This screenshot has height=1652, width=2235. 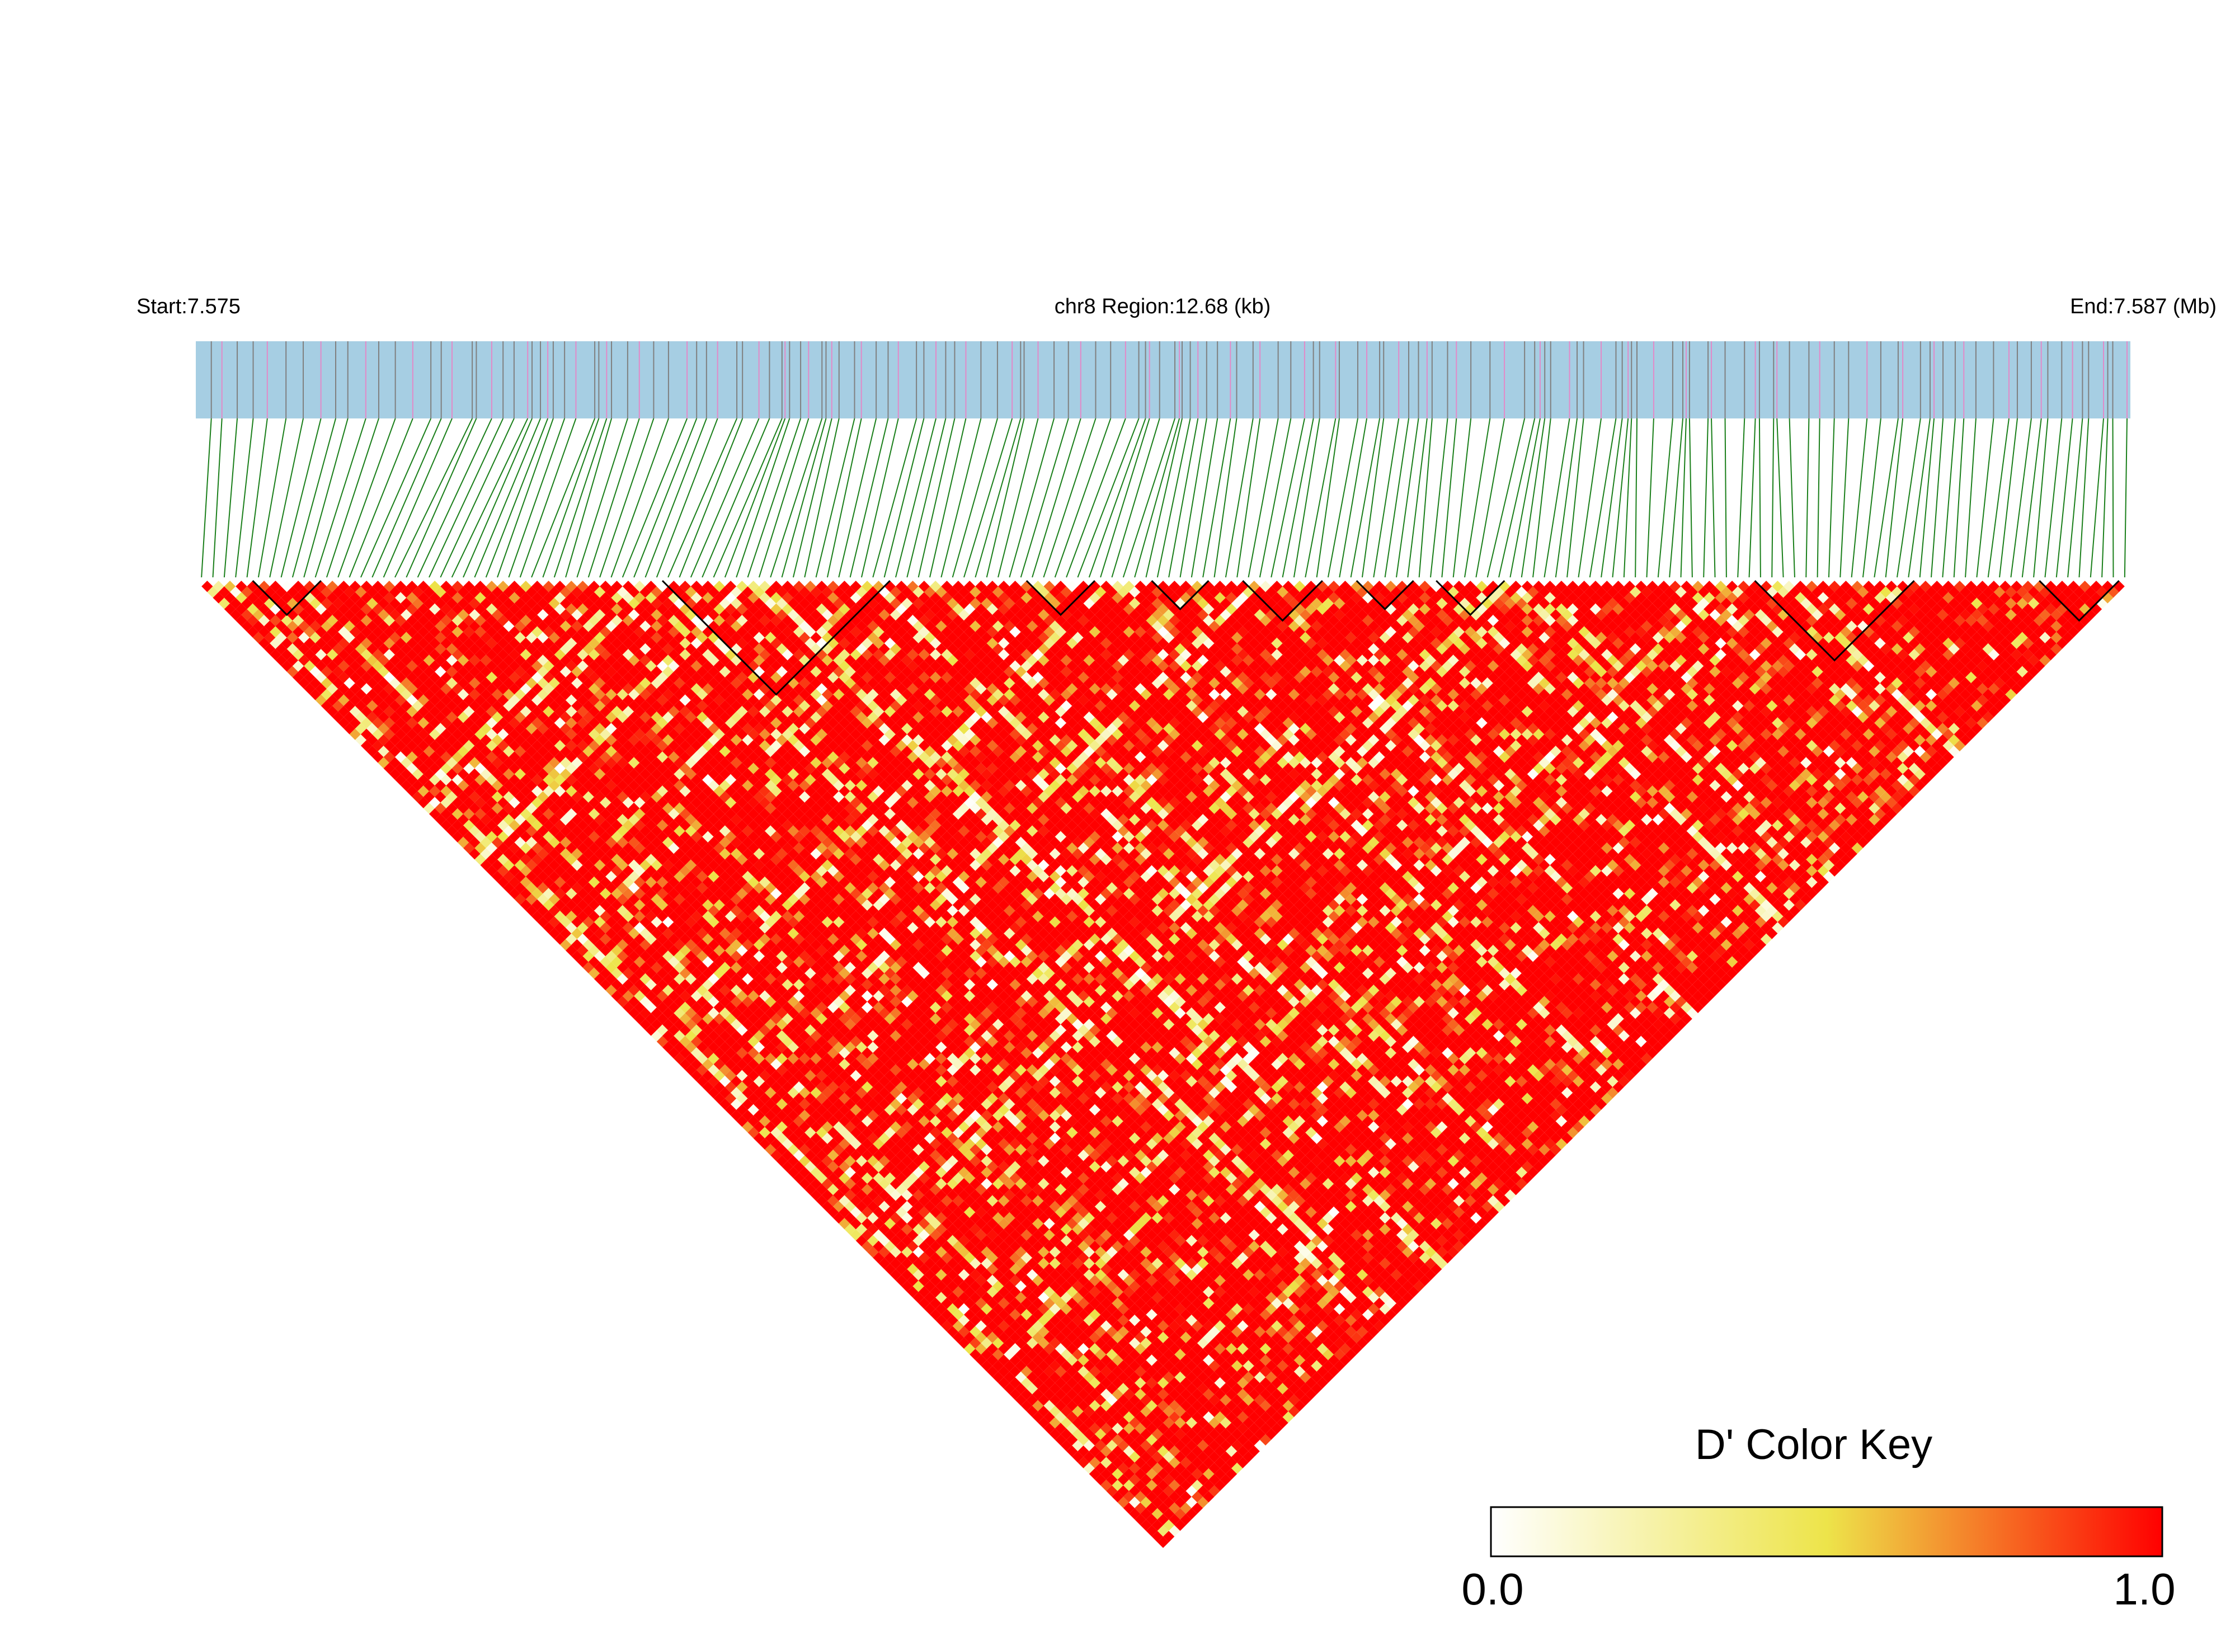 What do you see at coordinates (1163, 379) in the screenshot?
I see `region-bar` at bounding box center [1163, 379].